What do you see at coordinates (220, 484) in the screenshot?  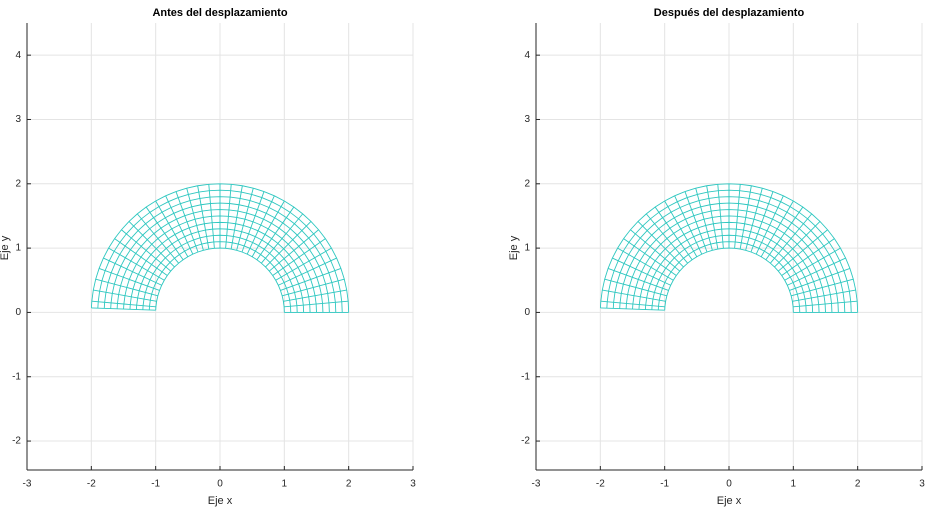 I see `x-tick-label: 0` at bounding box center [220, 484].